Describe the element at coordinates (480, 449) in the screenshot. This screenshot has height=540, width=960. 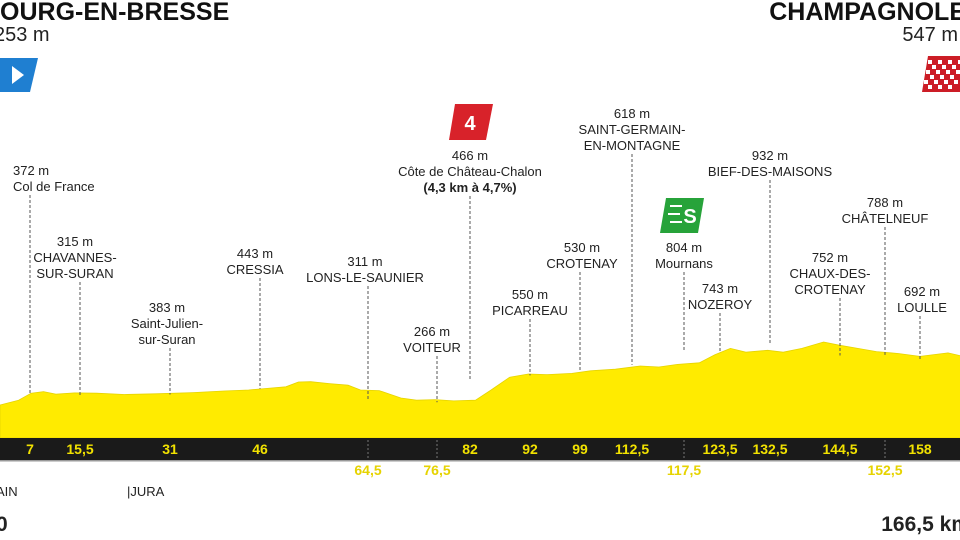
I see `distance-band` at that location.